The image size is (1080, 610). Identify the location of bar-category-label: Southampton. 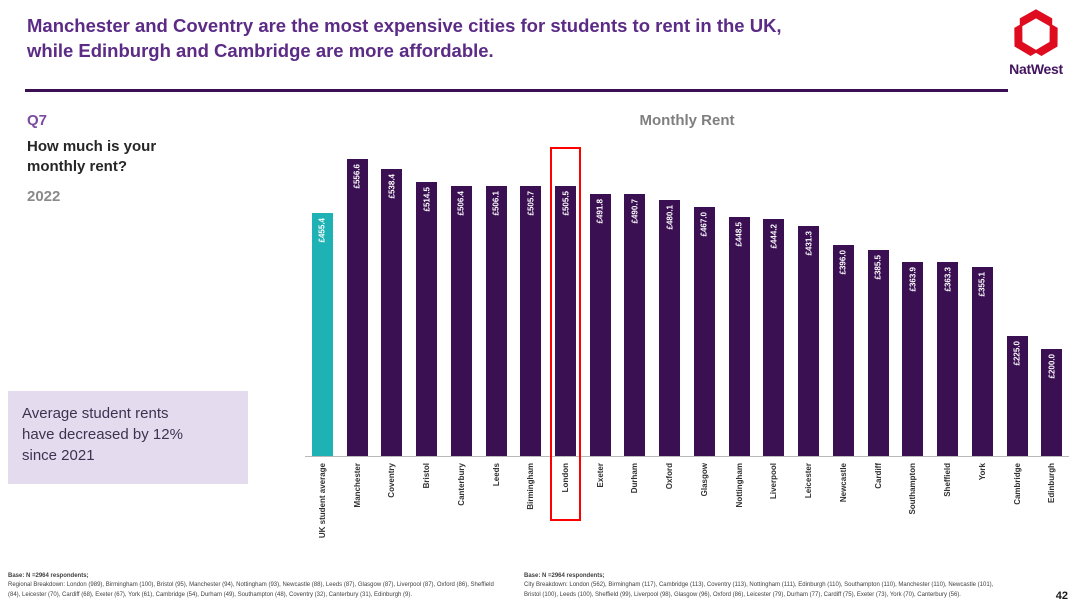
(913, 489).